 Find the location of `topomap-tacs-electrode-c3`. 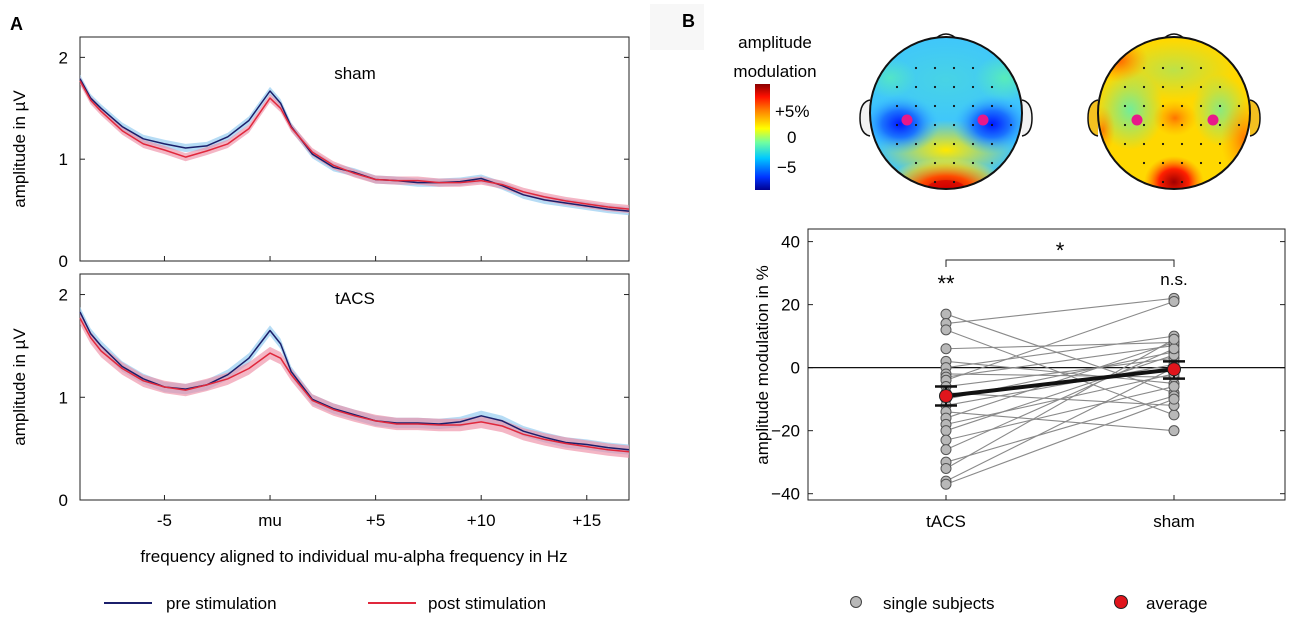

topomap-tacs-electrode-c3 is located at coordinates (907, 120).